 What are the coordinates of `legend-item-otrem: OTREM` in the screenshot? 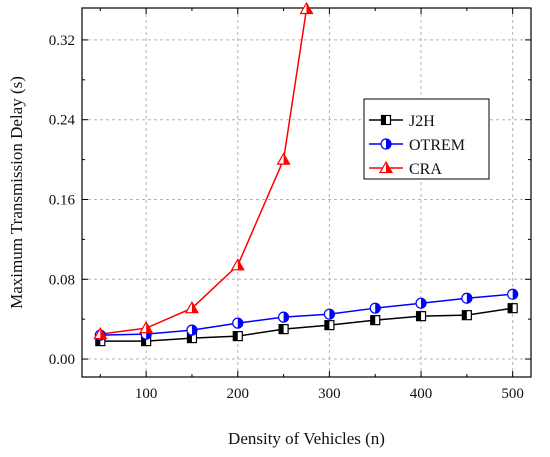 It's located at (417, 145).